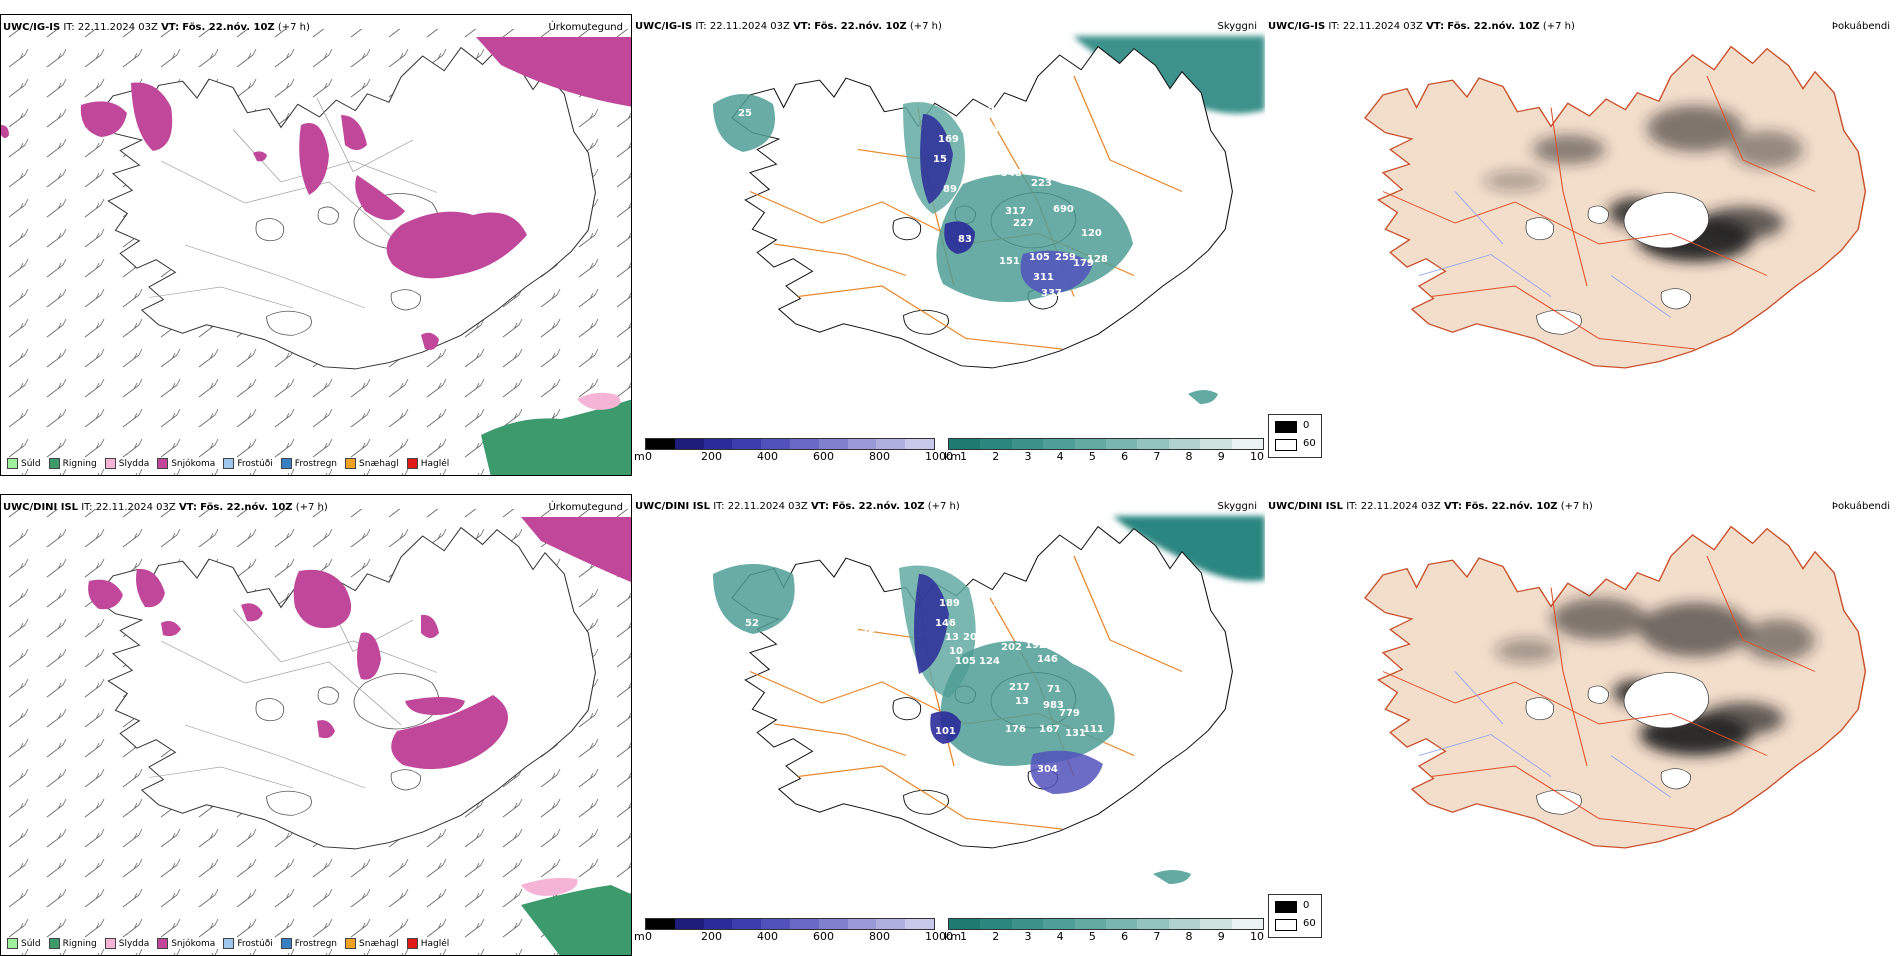  Describe the element at coordinates (379, 463) in the screenshot. I see `legend-label: Snæhagl` at that location.